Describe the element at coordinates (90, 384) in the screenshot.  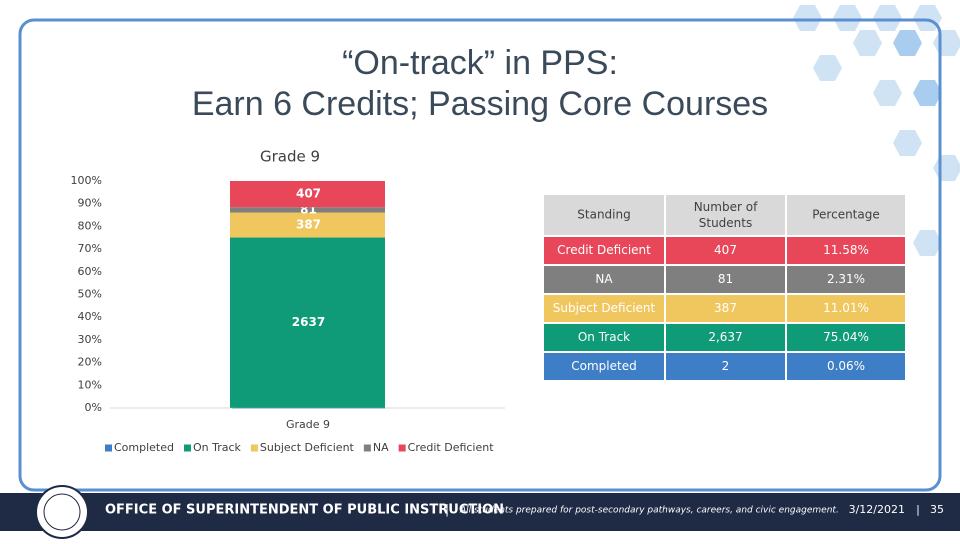
I see `y-tick-label: 10%` at that location.